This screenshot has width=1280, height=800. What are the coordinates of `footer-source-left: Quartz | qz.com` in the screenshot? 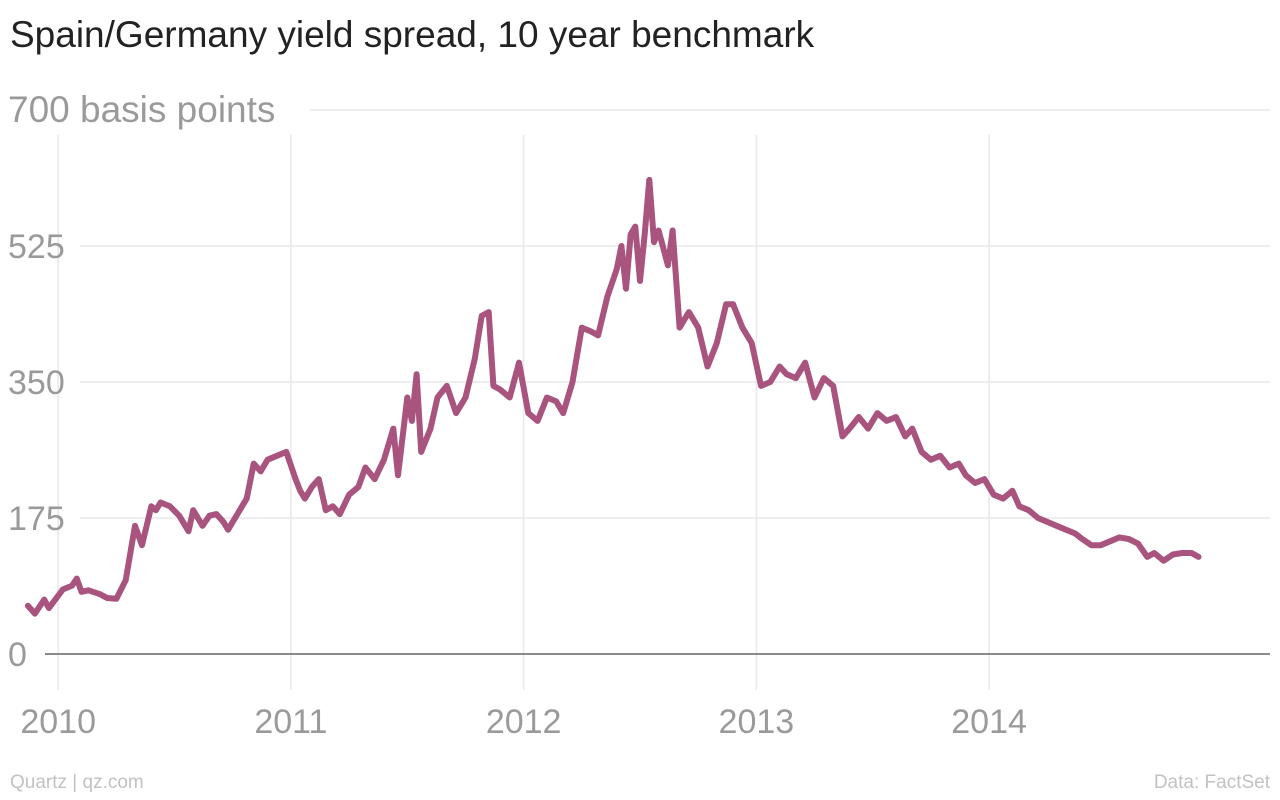 It's located at (77, 782).